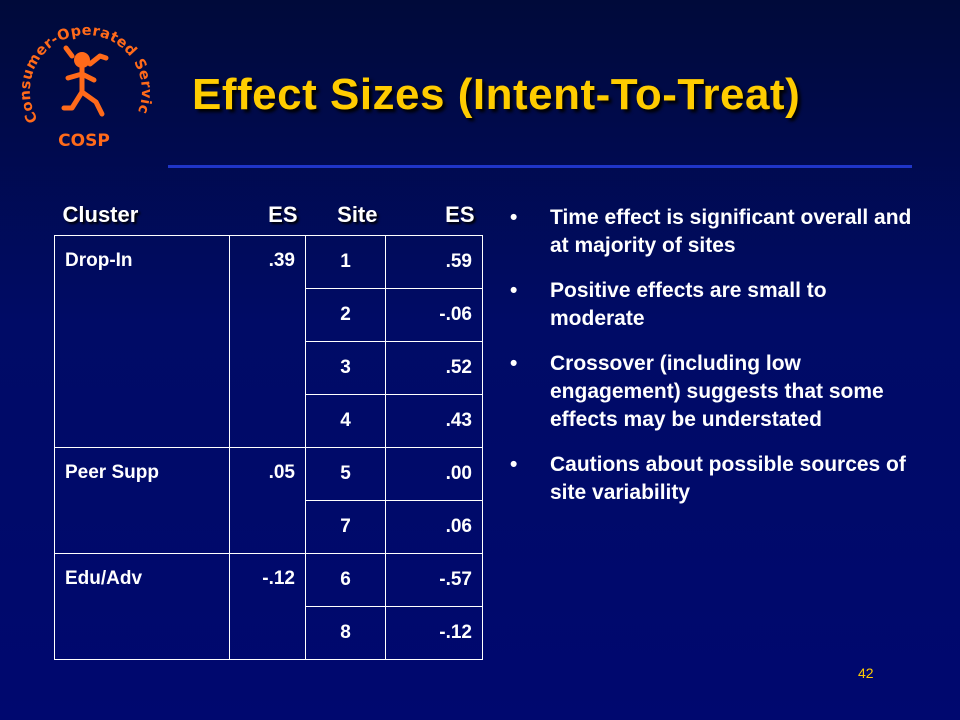 This screenshot has height=720, width=960. I want to click on page-number: 42, so click(866, 673).